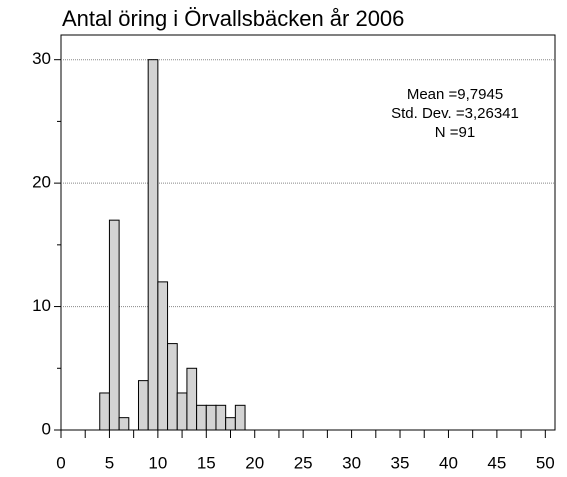  I want to click on x-tick-label: 35, so click(400, 462).